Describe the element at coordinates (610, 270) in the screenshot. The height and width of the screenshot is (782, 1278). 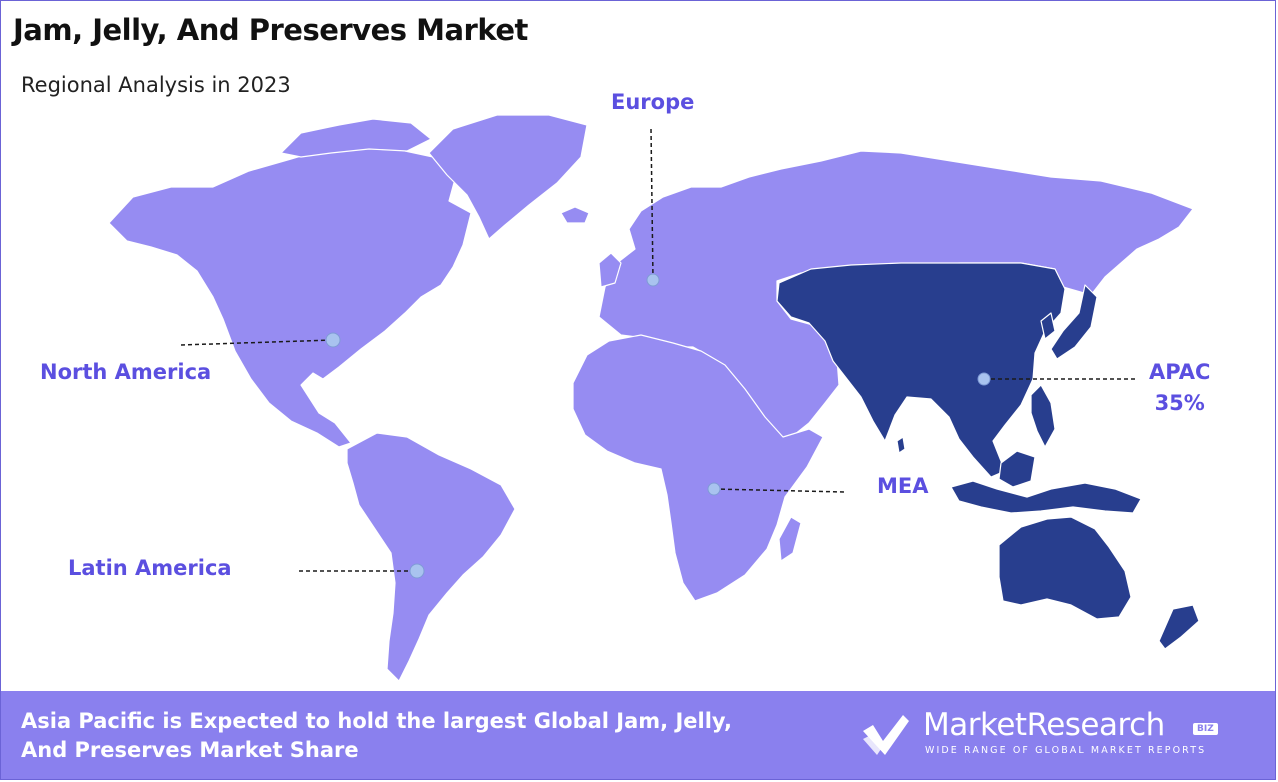
I see `uk-shape` at that location.